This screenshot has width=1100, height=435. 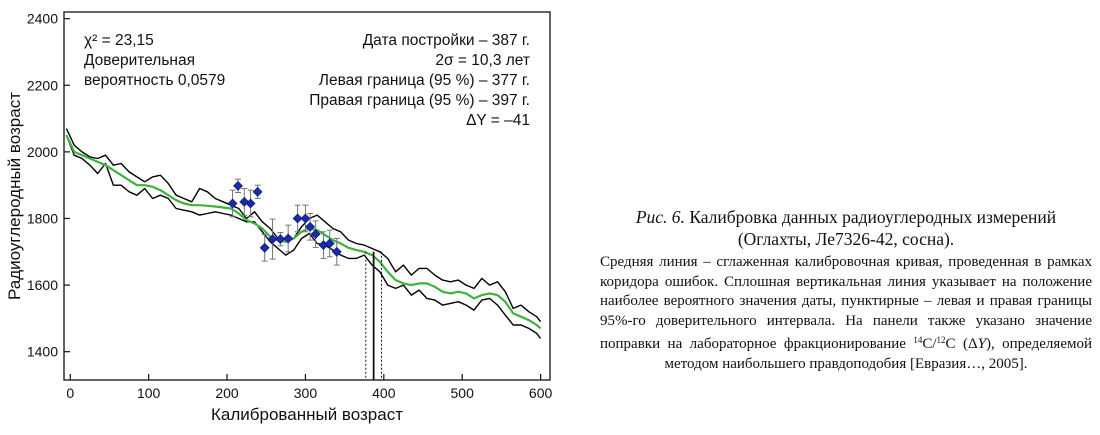 What do you see at coordinates (498, 120) in the screenshot?
I see `delta-y-label: ΔY = –41` at bounding box center [498, 120].